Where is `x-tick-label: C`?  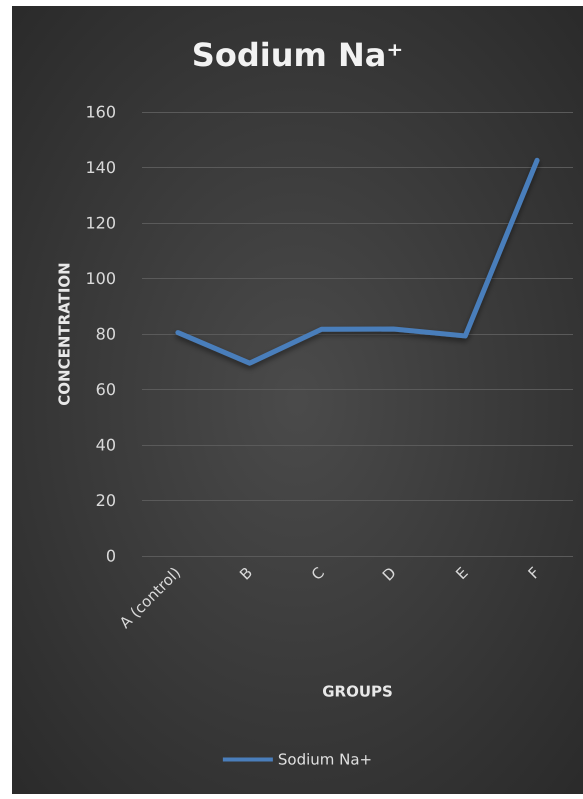 x-tick-label: C is located at coordinates (318, 574).